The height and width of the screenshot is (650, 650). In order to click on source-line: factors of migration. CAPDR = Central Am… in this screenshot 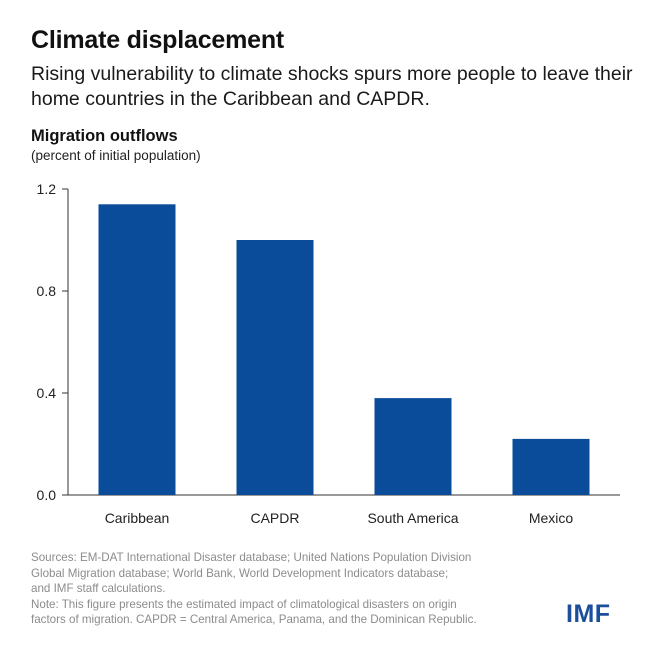, I will do `click(254, 619)`.